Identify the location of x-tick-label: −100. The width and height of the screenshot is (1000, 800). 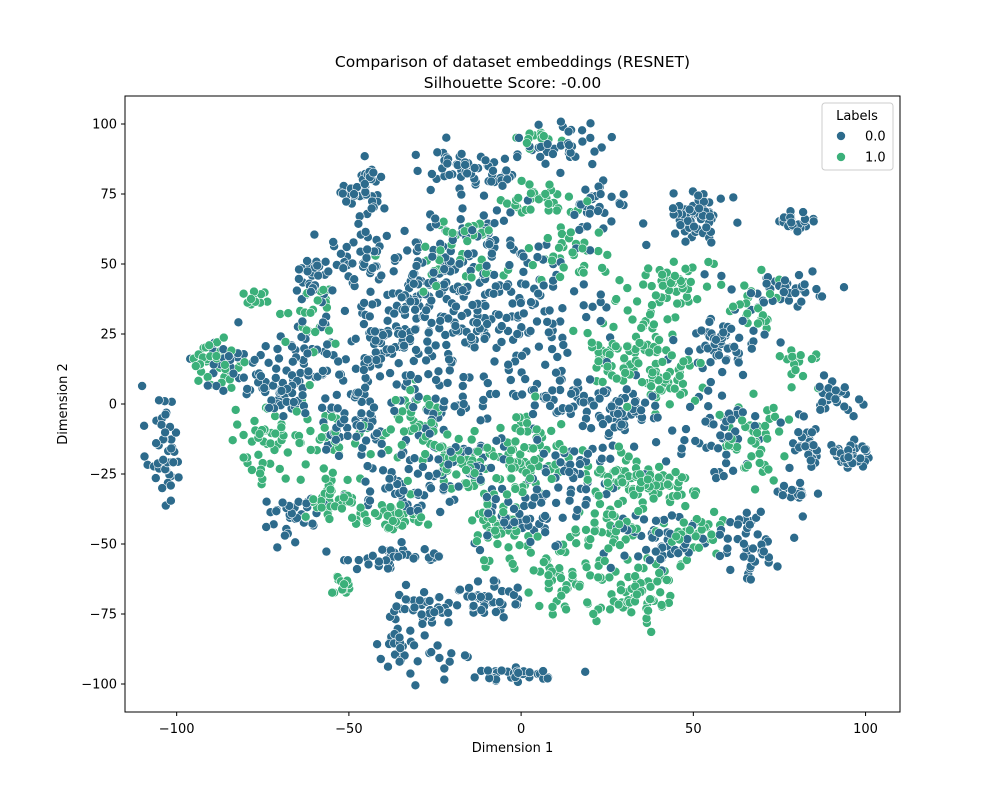
(177, 729).